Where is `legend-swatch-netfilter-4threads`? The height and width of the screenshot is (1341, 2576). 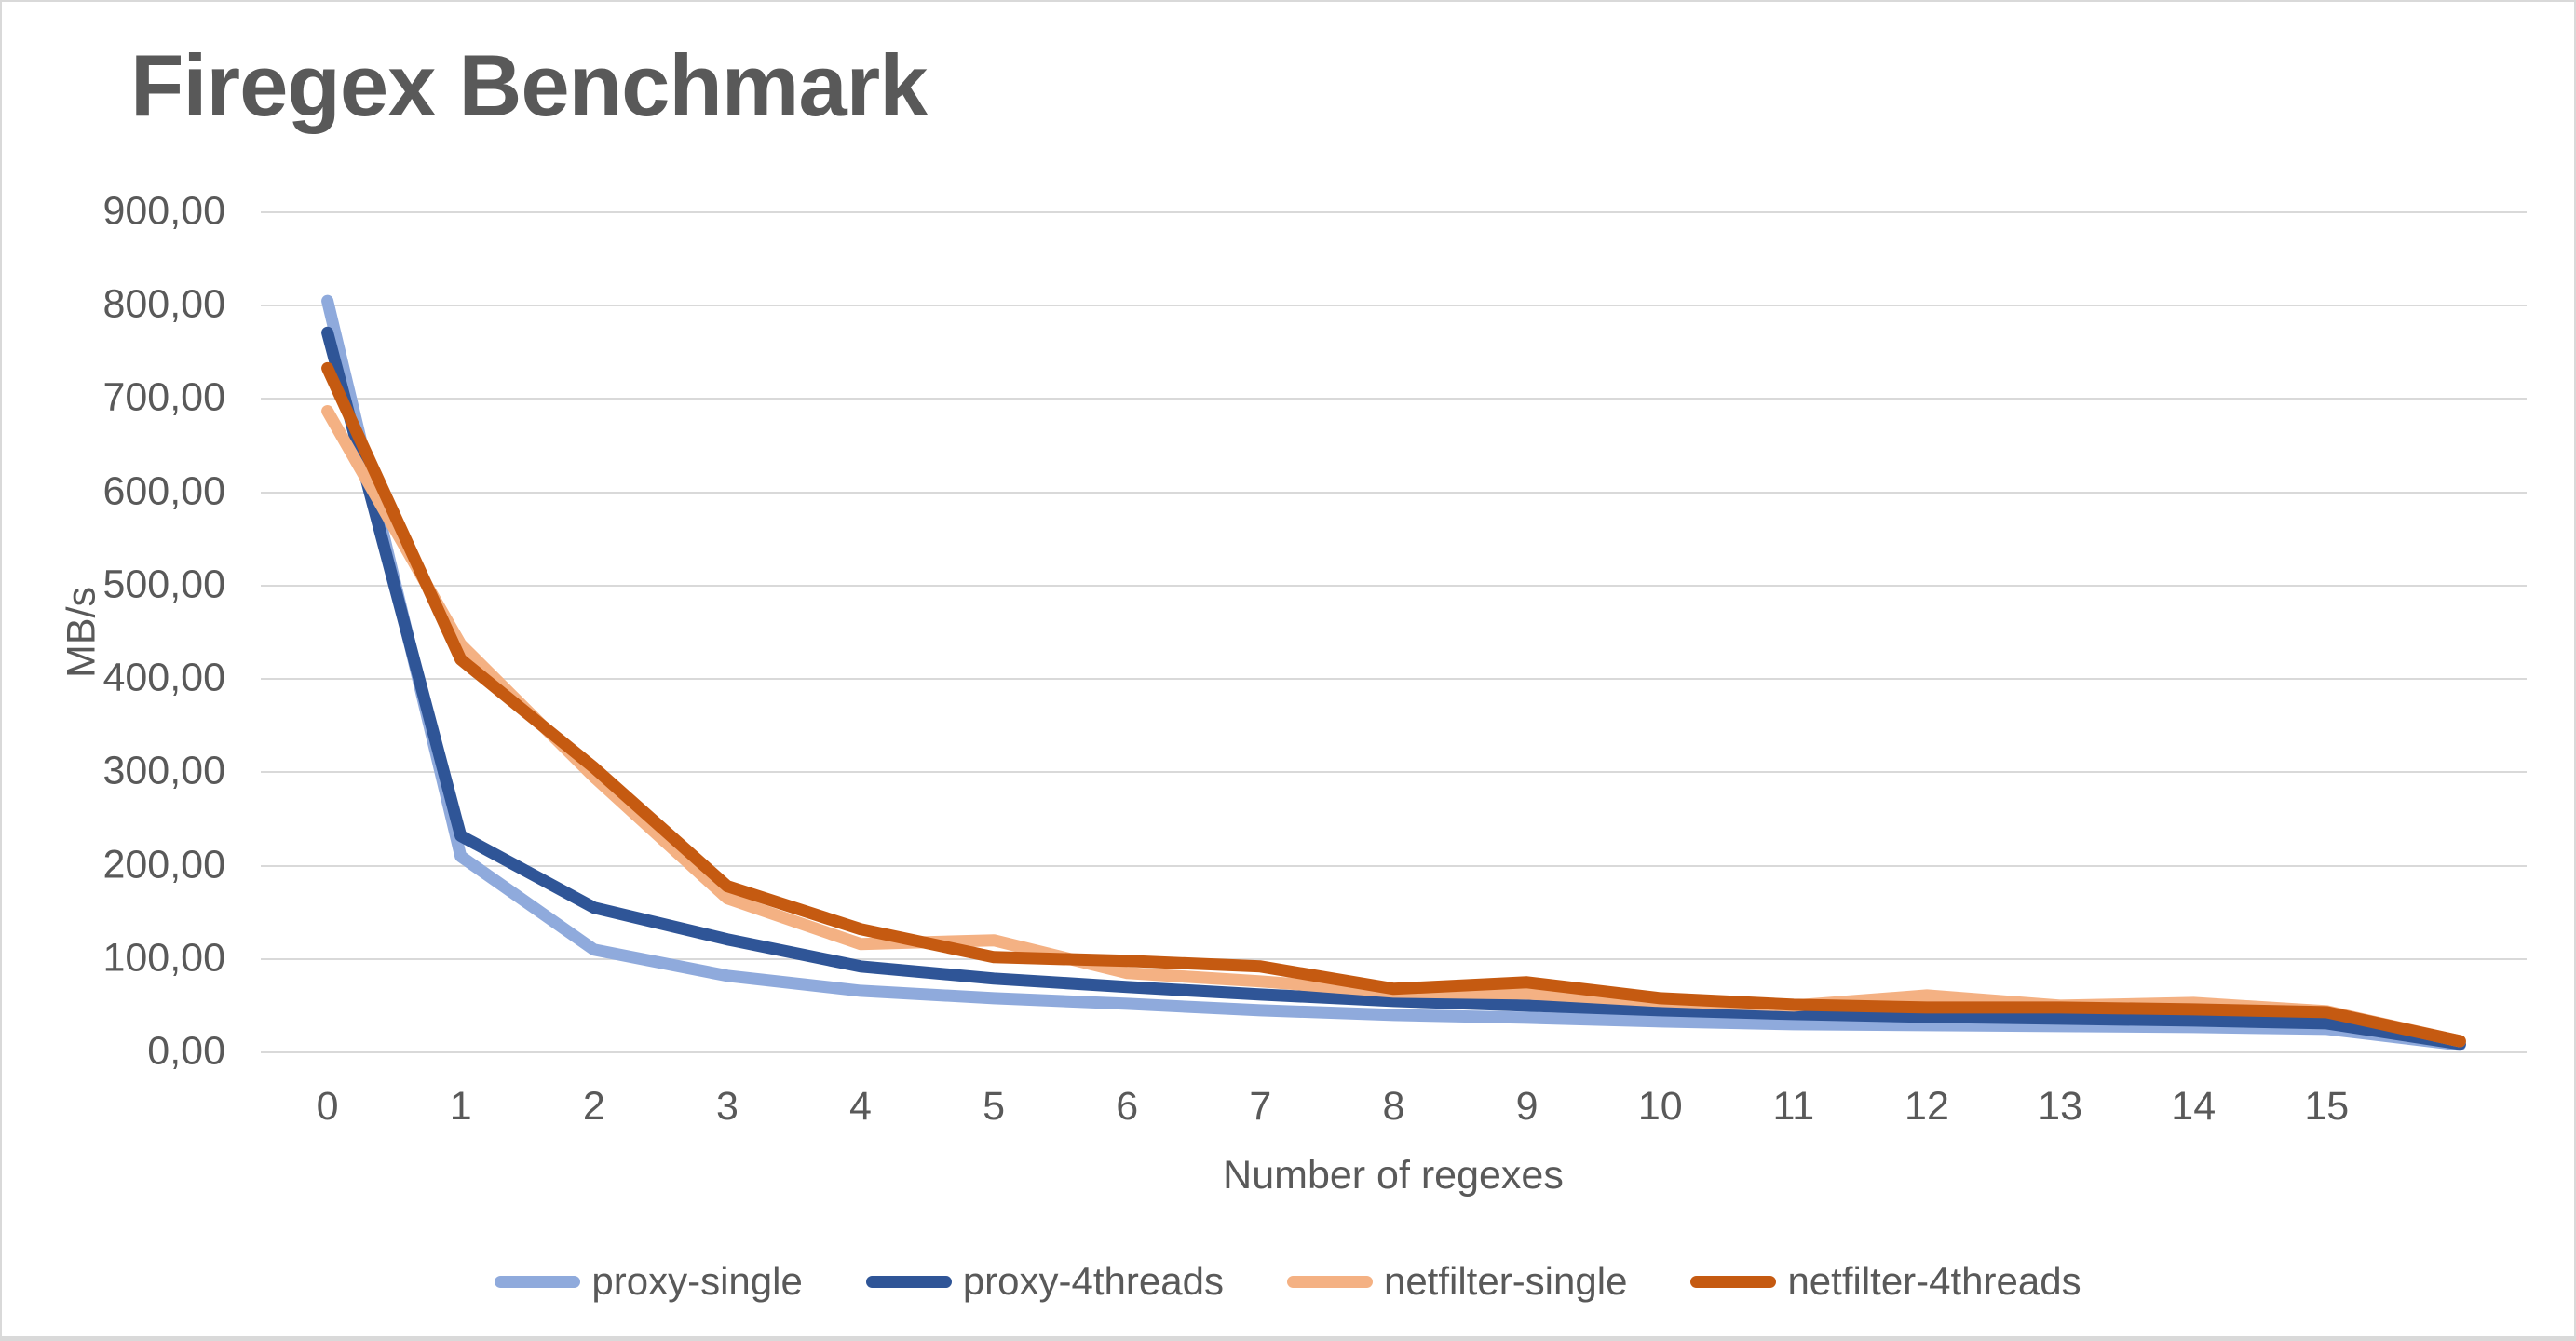 legend-swatch-netfilter-4threads is located at coordinates (1733, 1281).